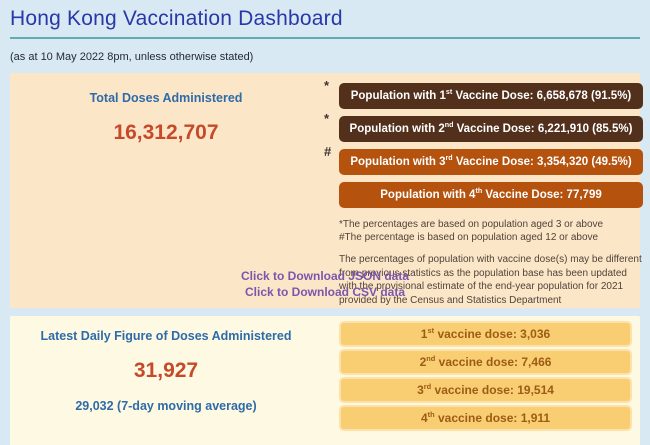 The image size is (650, 445). Describe the element at coordinates (420, 390) in the screenshot. I see `bar-text: 3` at that location.